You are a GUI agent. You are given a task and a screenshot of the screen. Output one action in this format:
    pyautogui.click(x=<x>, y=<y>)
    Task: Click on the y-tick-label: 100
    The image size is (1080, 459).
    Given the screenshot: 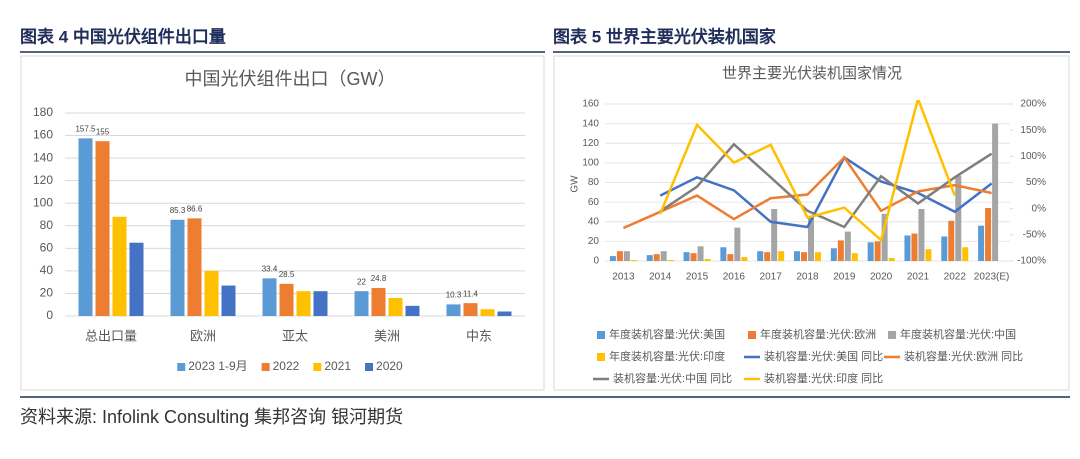 What is the action you would take?
    pyautogui.click(x=43, y=202)
    